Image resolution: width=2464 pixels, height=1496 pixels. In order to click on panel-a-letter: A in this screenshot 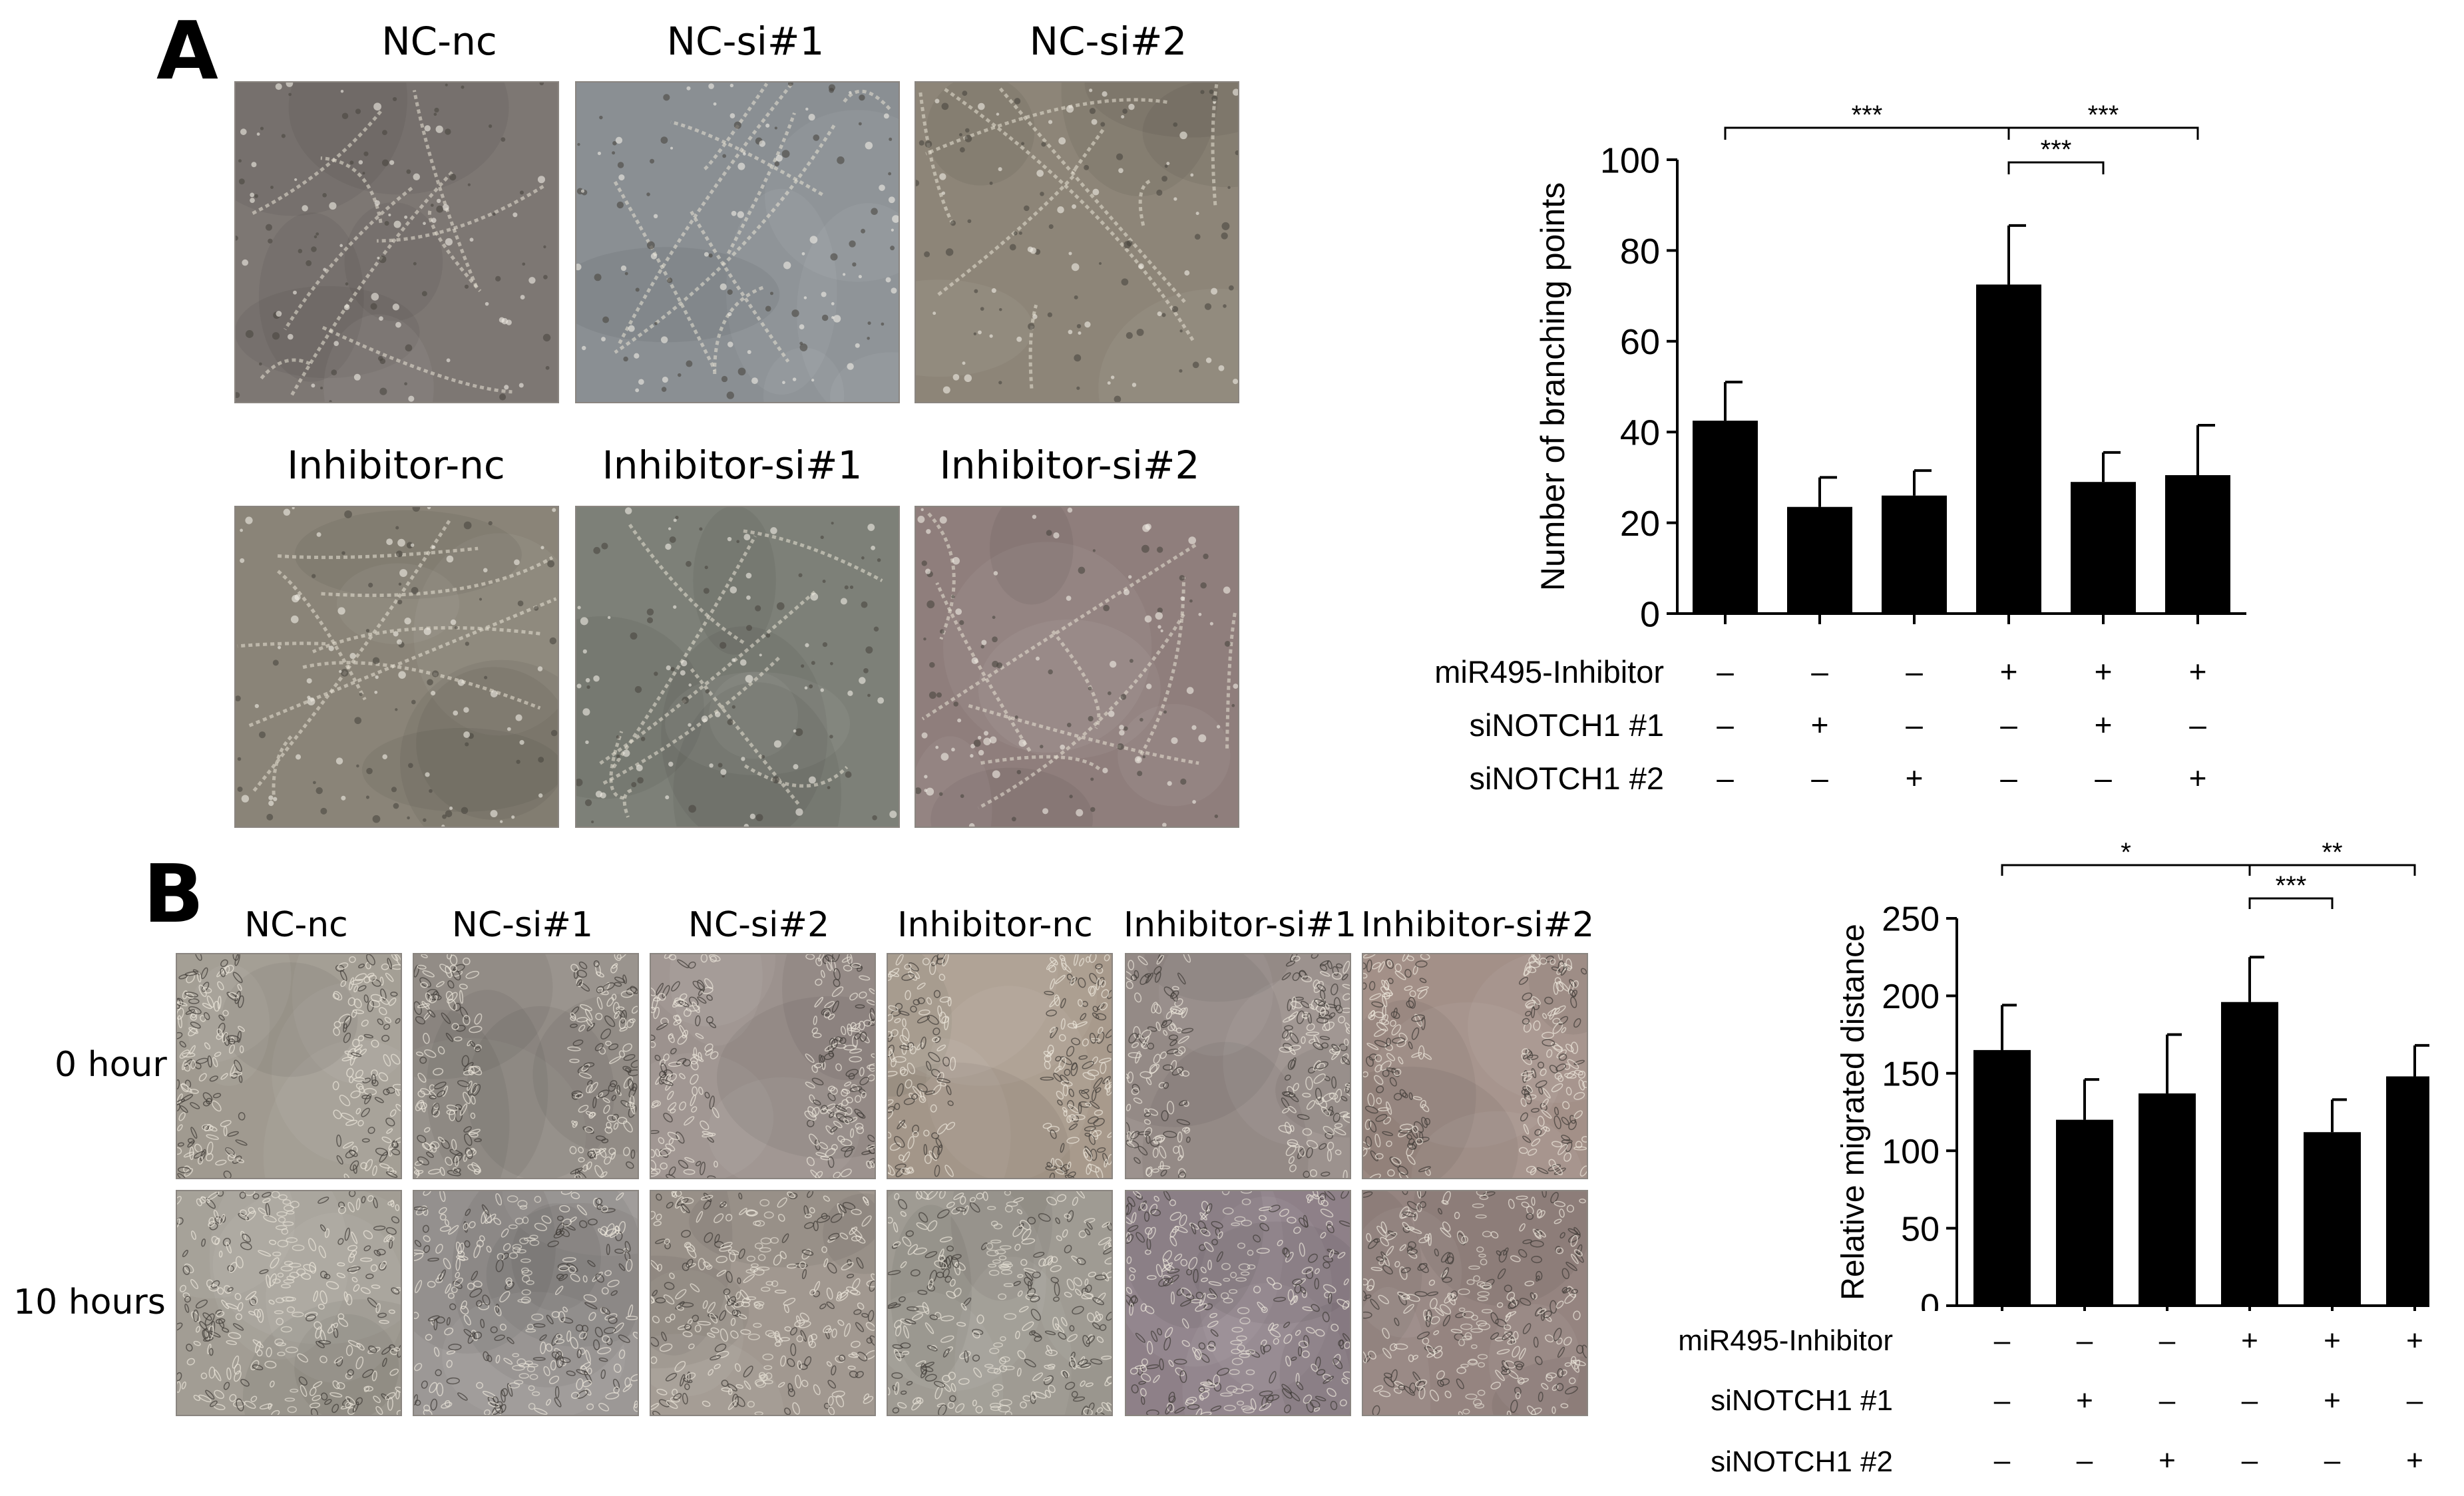, I will do `click(187, 51)`.